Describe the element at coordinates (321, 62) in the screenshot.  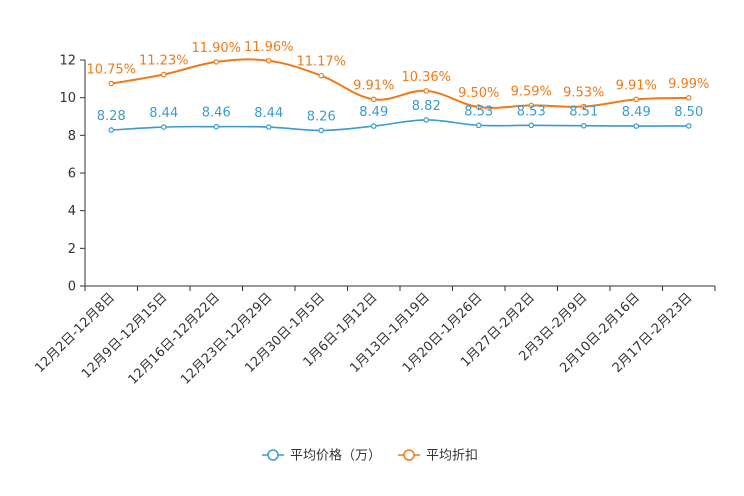
I see `data-label: 11.17%` at that location.